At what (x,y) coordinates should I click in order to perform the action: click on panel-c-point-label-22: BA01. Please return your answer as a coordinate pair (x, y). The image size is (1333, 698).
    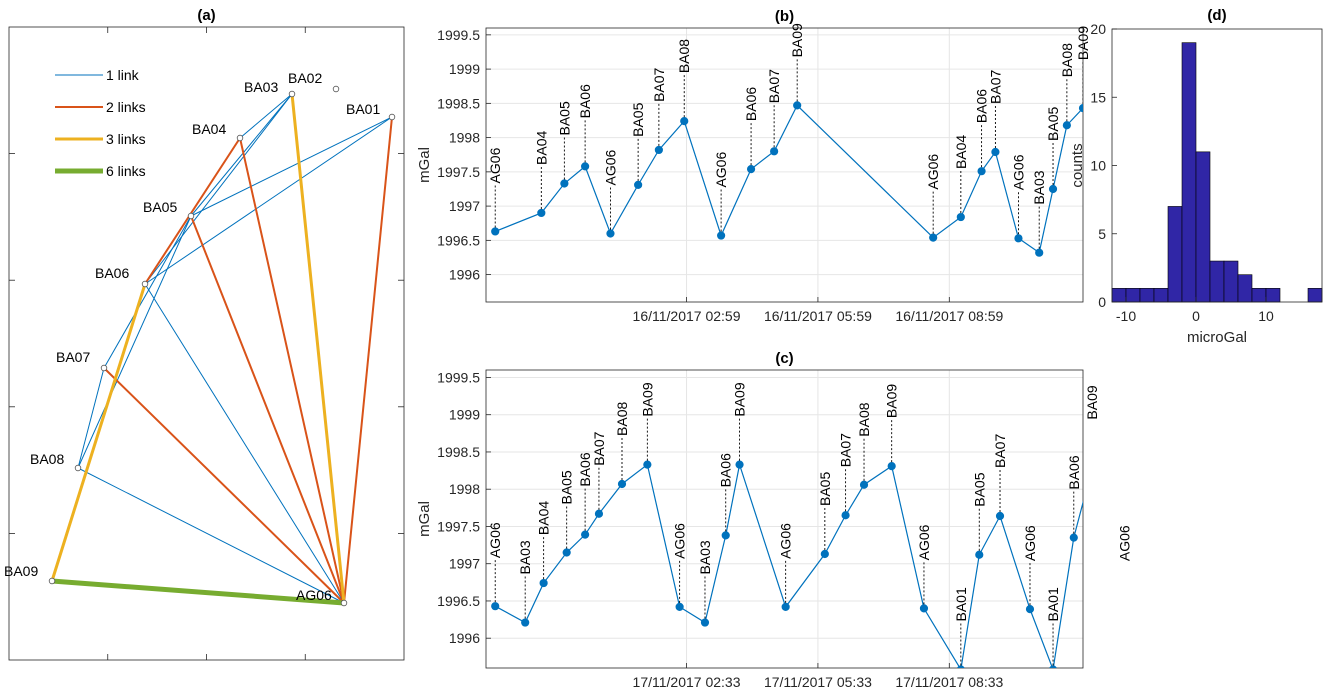
    Looking at the image, I should click on (1053, 604).